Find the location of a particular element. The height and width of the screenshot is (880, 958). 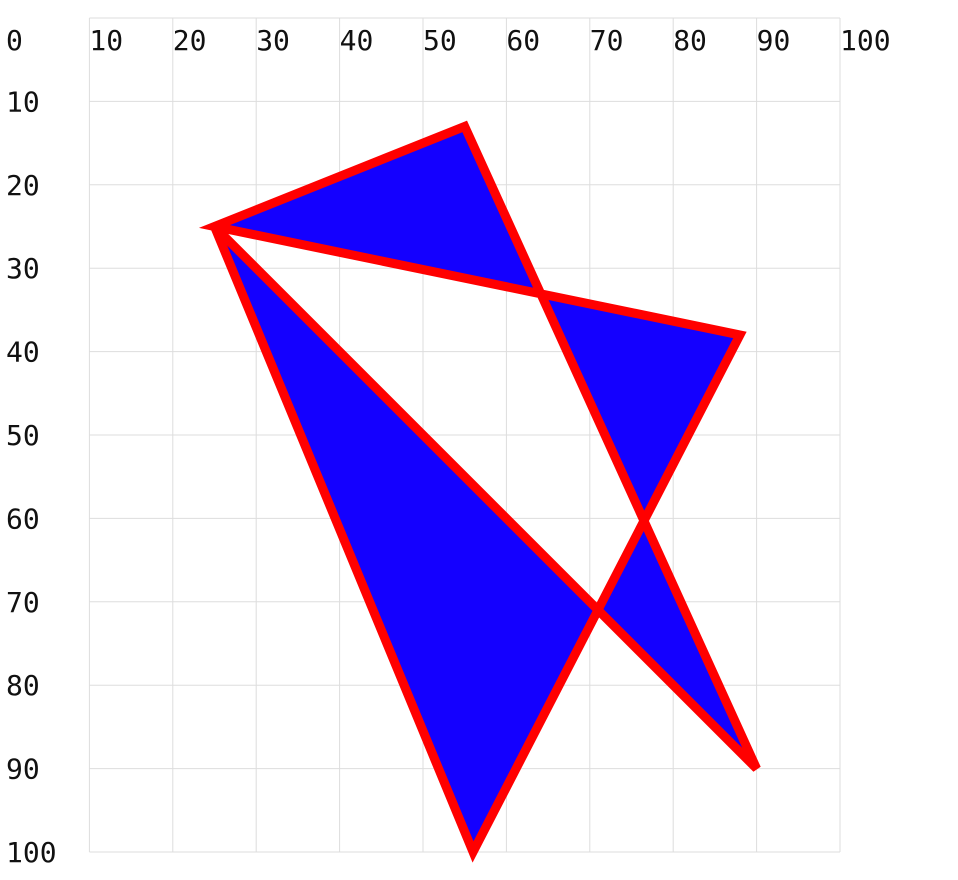

x-tick-label: 20 is located at coordinates (190, 40).